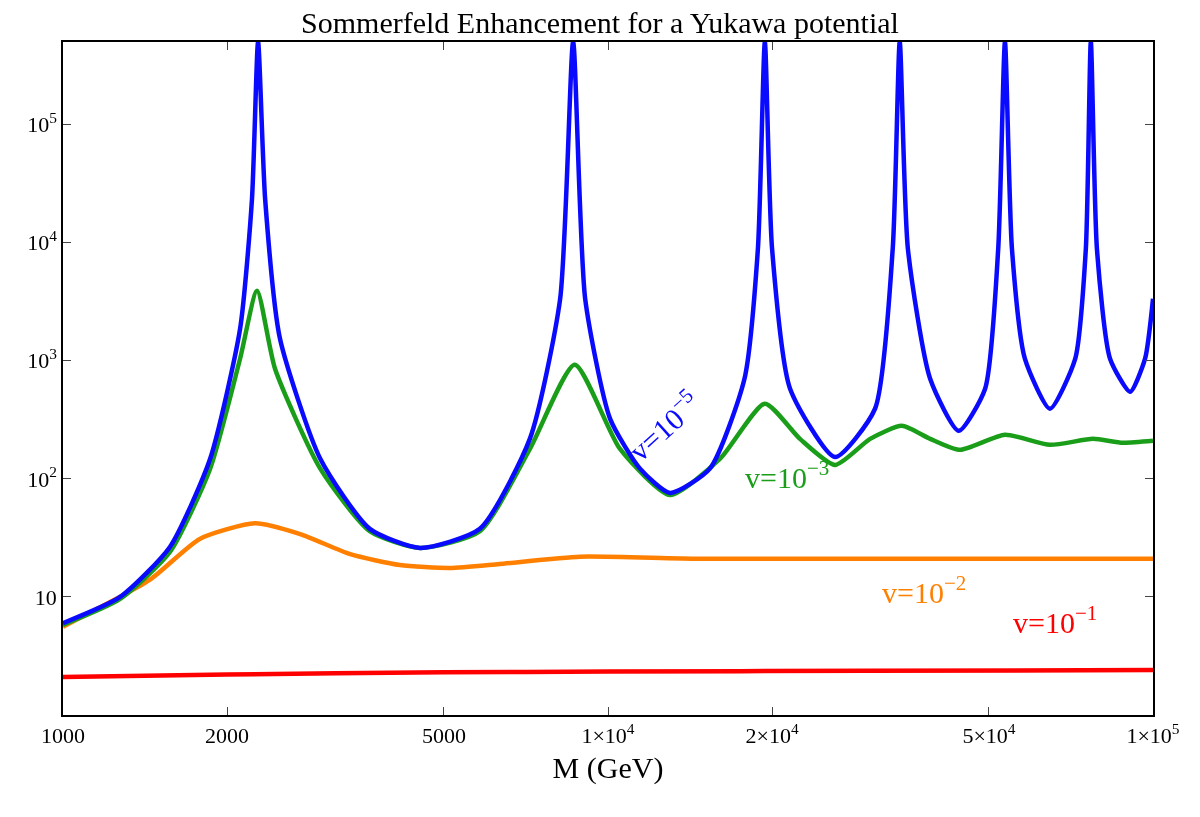 The height and width of the screenshot is (817, 1200). Describe the element at coordinates (924, 590) in the screenshot. I see `series-label: v=10$^{−2}$` at that location.